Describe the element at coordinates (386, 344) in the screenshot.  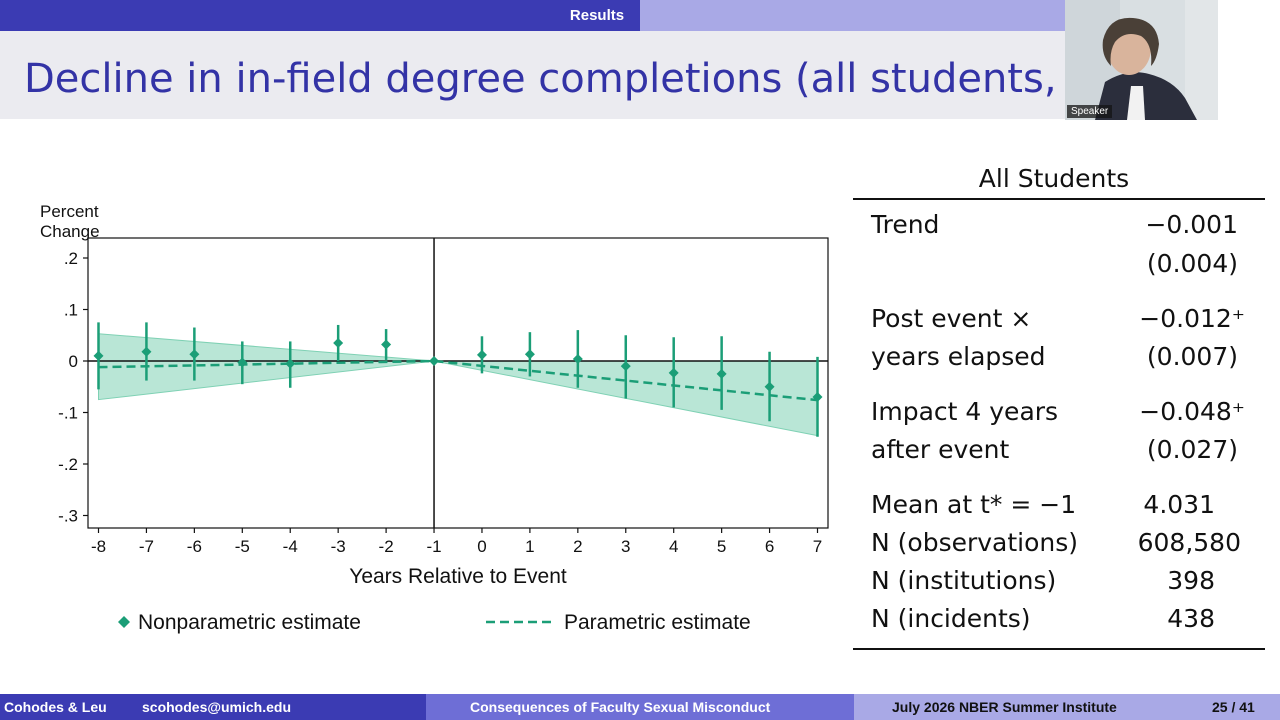
I see `point--2` at that location.